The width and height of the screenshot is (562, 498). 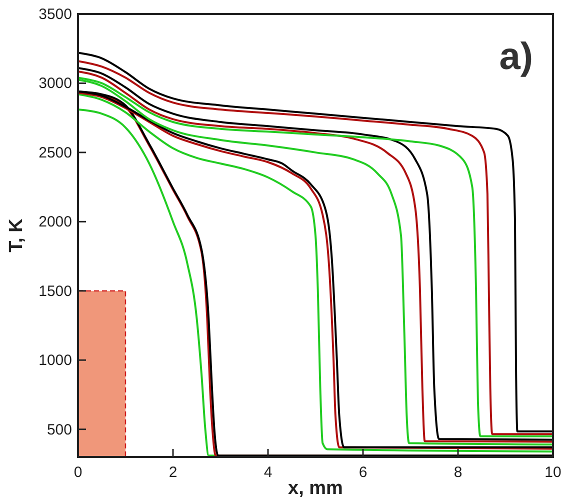 I want to click on y-tick-label: 2000, so click(x=55, y=222).